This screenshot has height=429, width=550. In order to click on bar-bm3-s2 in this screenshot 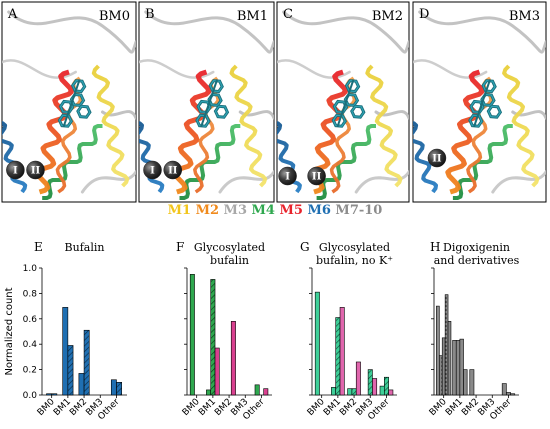, I will do `click(375, 387)`.